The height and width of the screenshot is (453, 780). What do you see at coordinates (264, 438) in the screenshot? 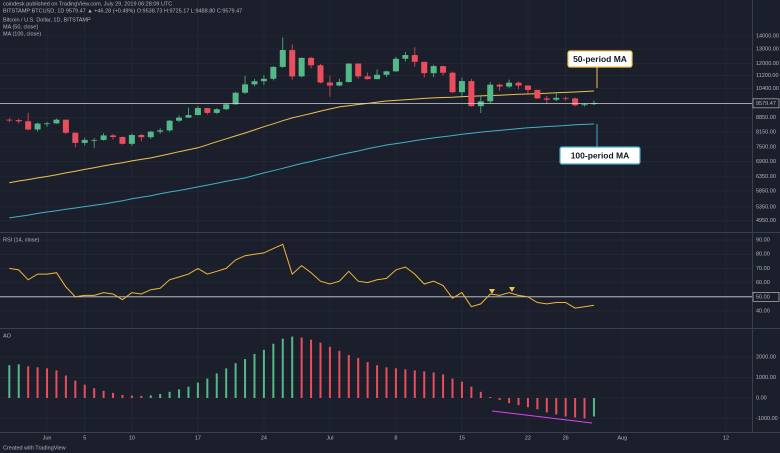
I see `x-tick-label: 24` at bounding box center [264, 438].